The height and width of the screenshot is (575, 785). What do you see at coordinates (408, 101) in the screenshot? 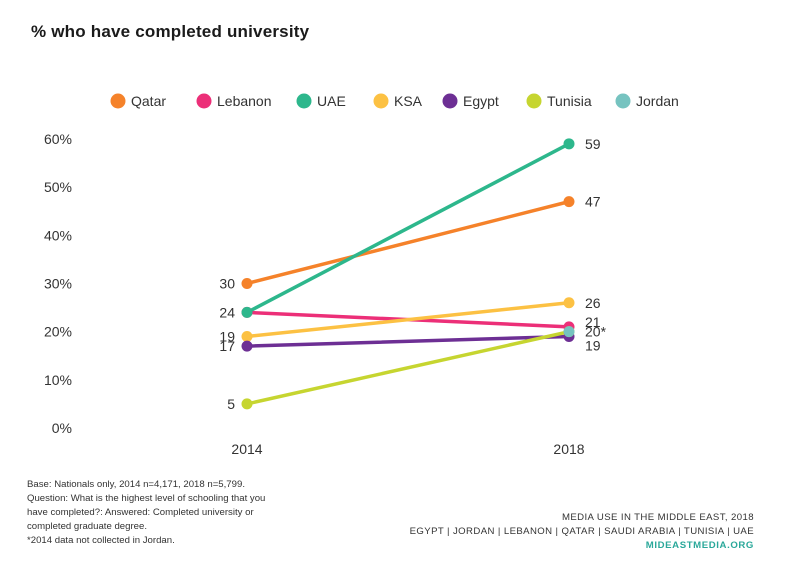
I see `legend-label-ksa: KSA` at bounding box center [408, 101].